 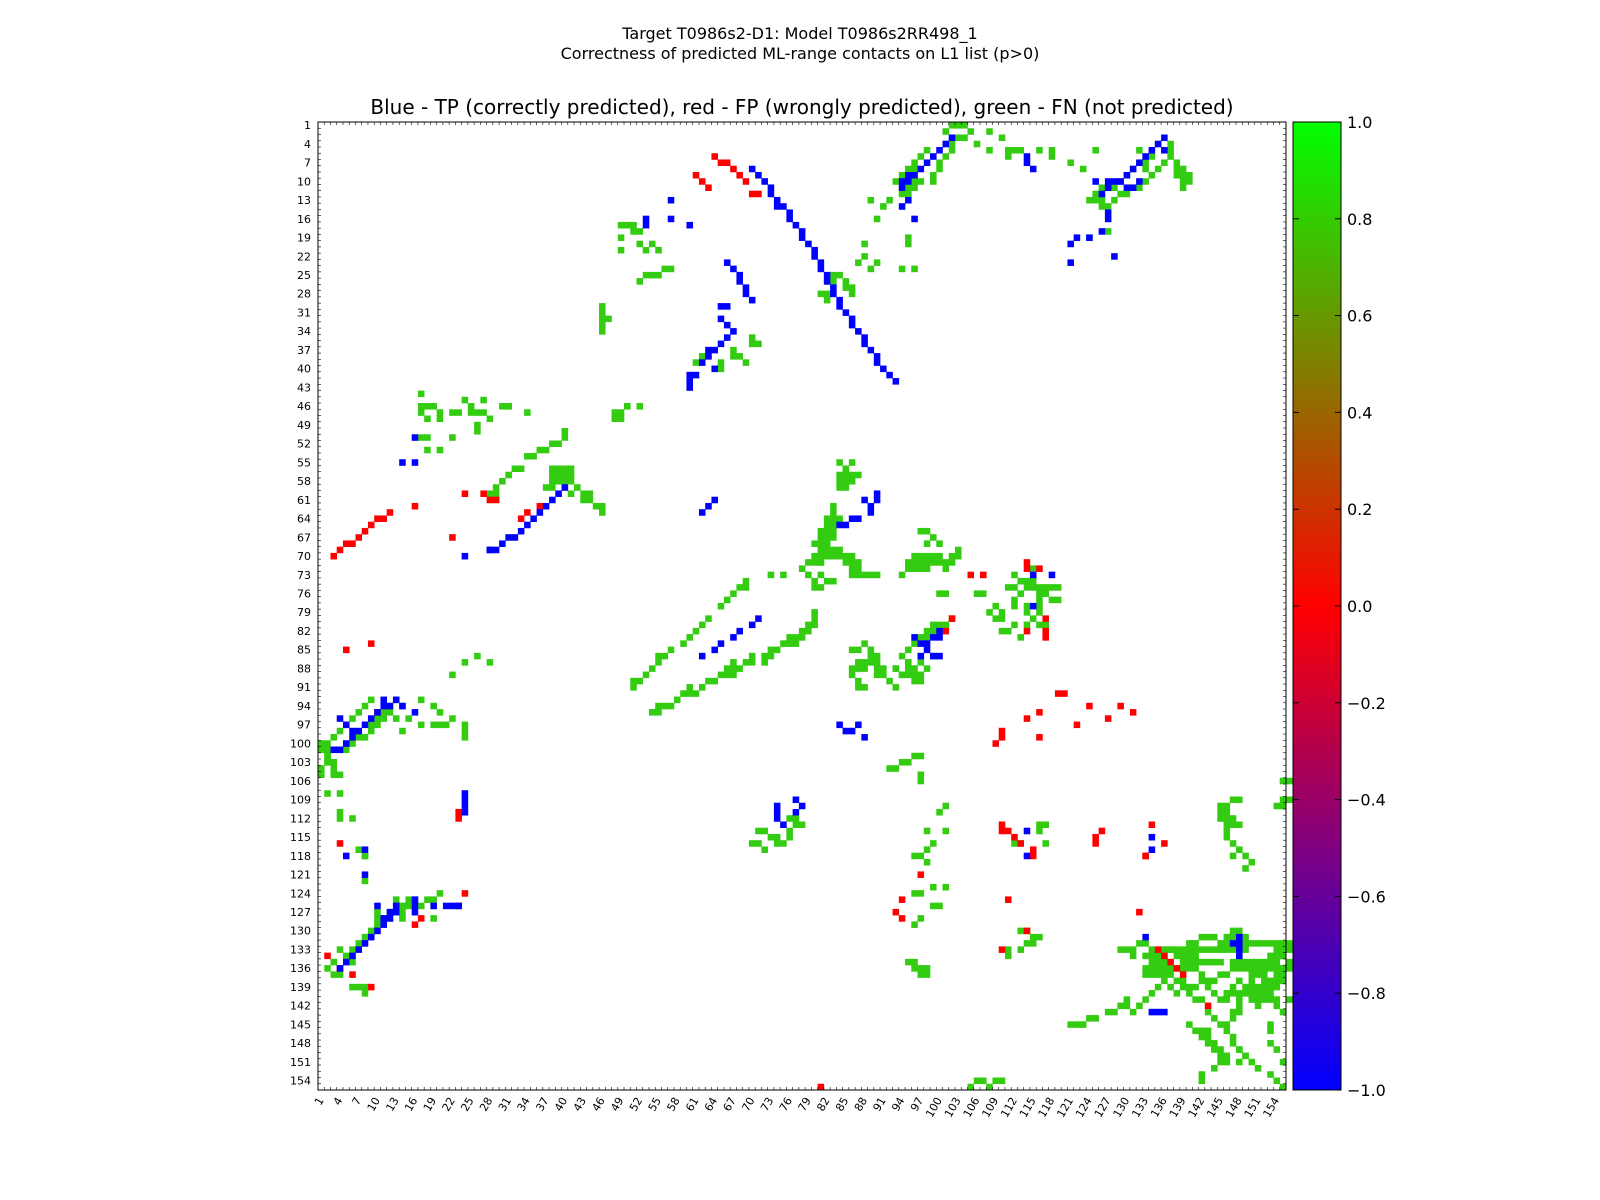 I want to click on x-tick-label: 28, so click(x=486, y=1104).